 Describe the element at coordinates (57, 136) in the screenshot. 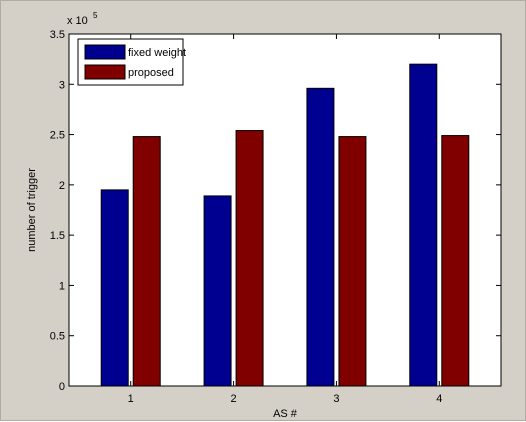

I see `y-tick-label: 2.5` at that location.